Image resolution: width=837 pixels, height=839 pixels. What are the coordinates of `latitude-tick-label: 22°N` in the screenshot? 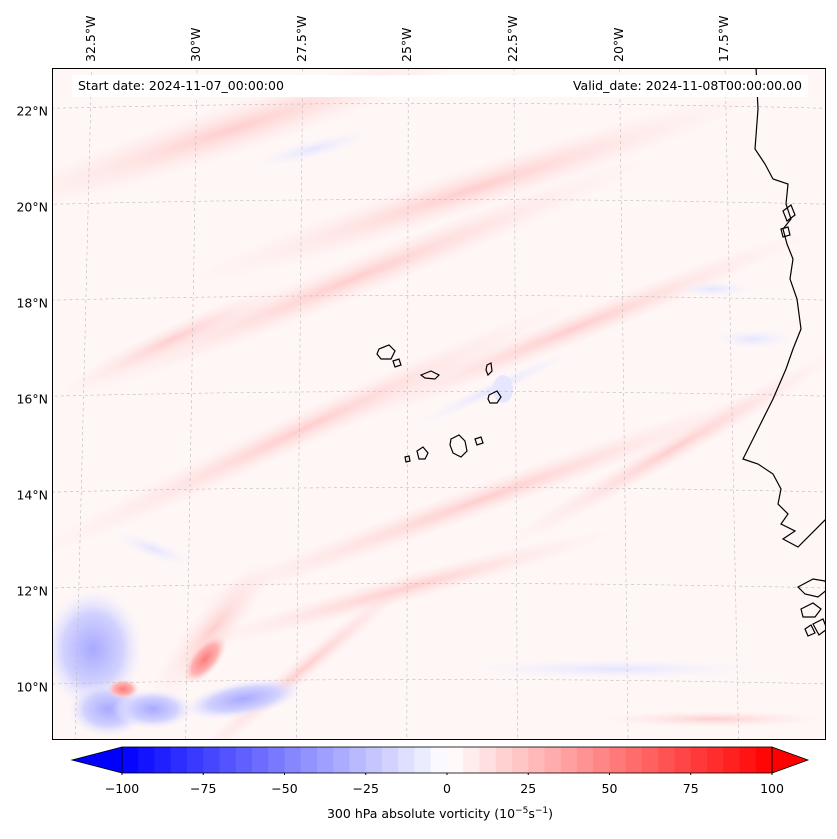 It's located at (32, 111).